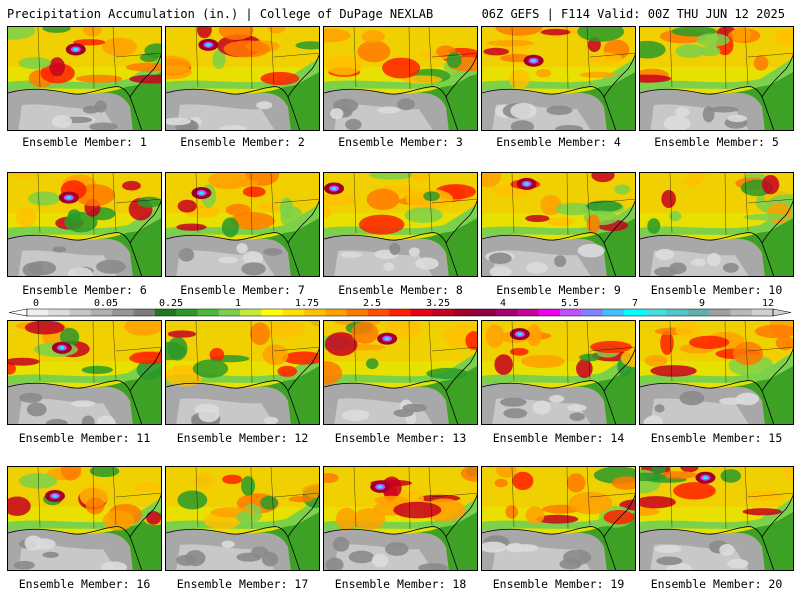  What do you see at coordinates (106, 303) in the screenshot?
I see `colorbar-tick-label: 0.05` at bounding box center [106, 303].